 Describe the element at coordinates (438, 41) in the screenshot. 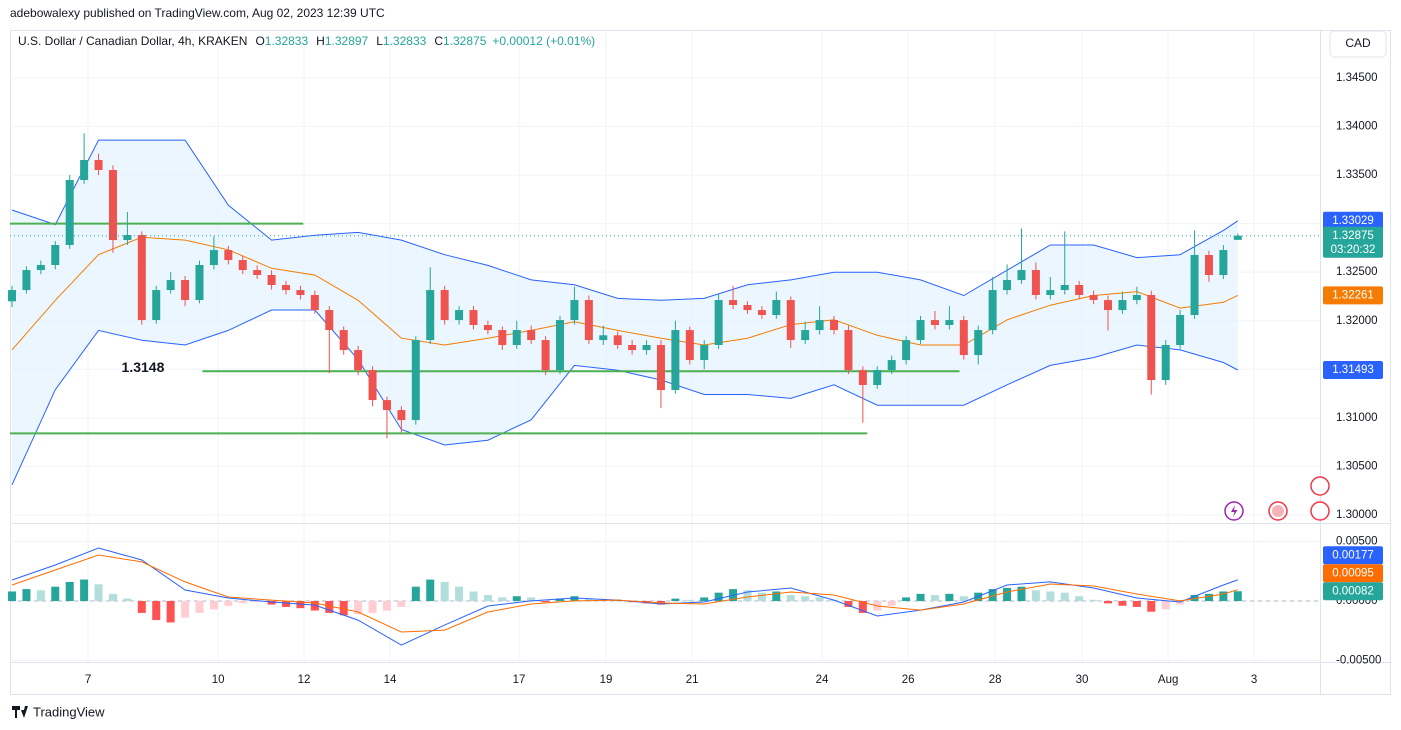

I see `ohlc-label: C` at that location.